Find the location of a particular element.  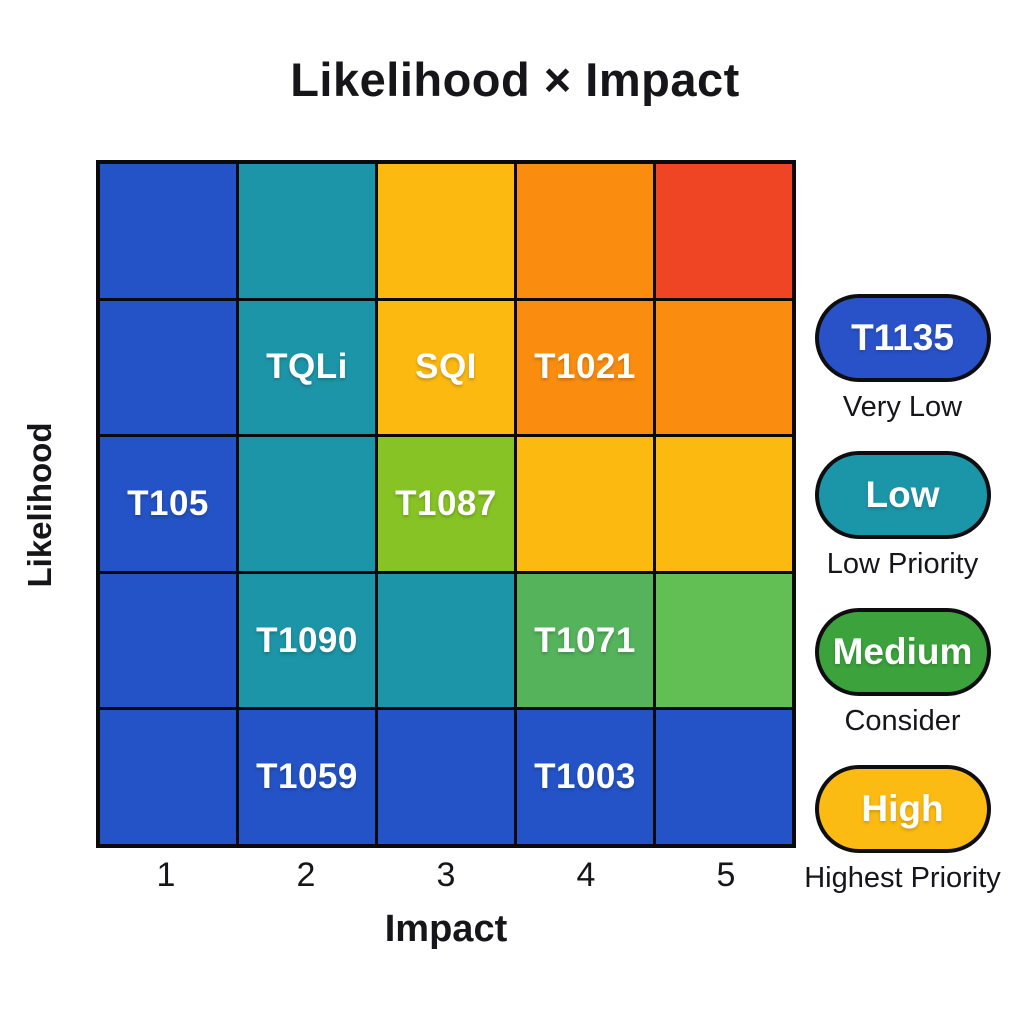

matrix-cell-L3-I1: T105 is located at coordinates (168, 504).